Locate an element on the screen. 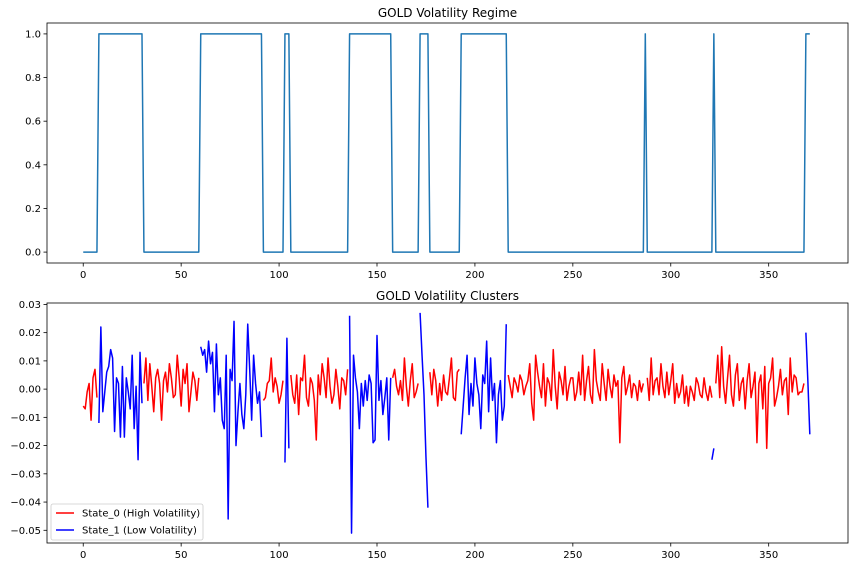 The image size is (856, 568). legend-label-state-0: State_0 (High Volatility) is located at coordinates (141, 514).